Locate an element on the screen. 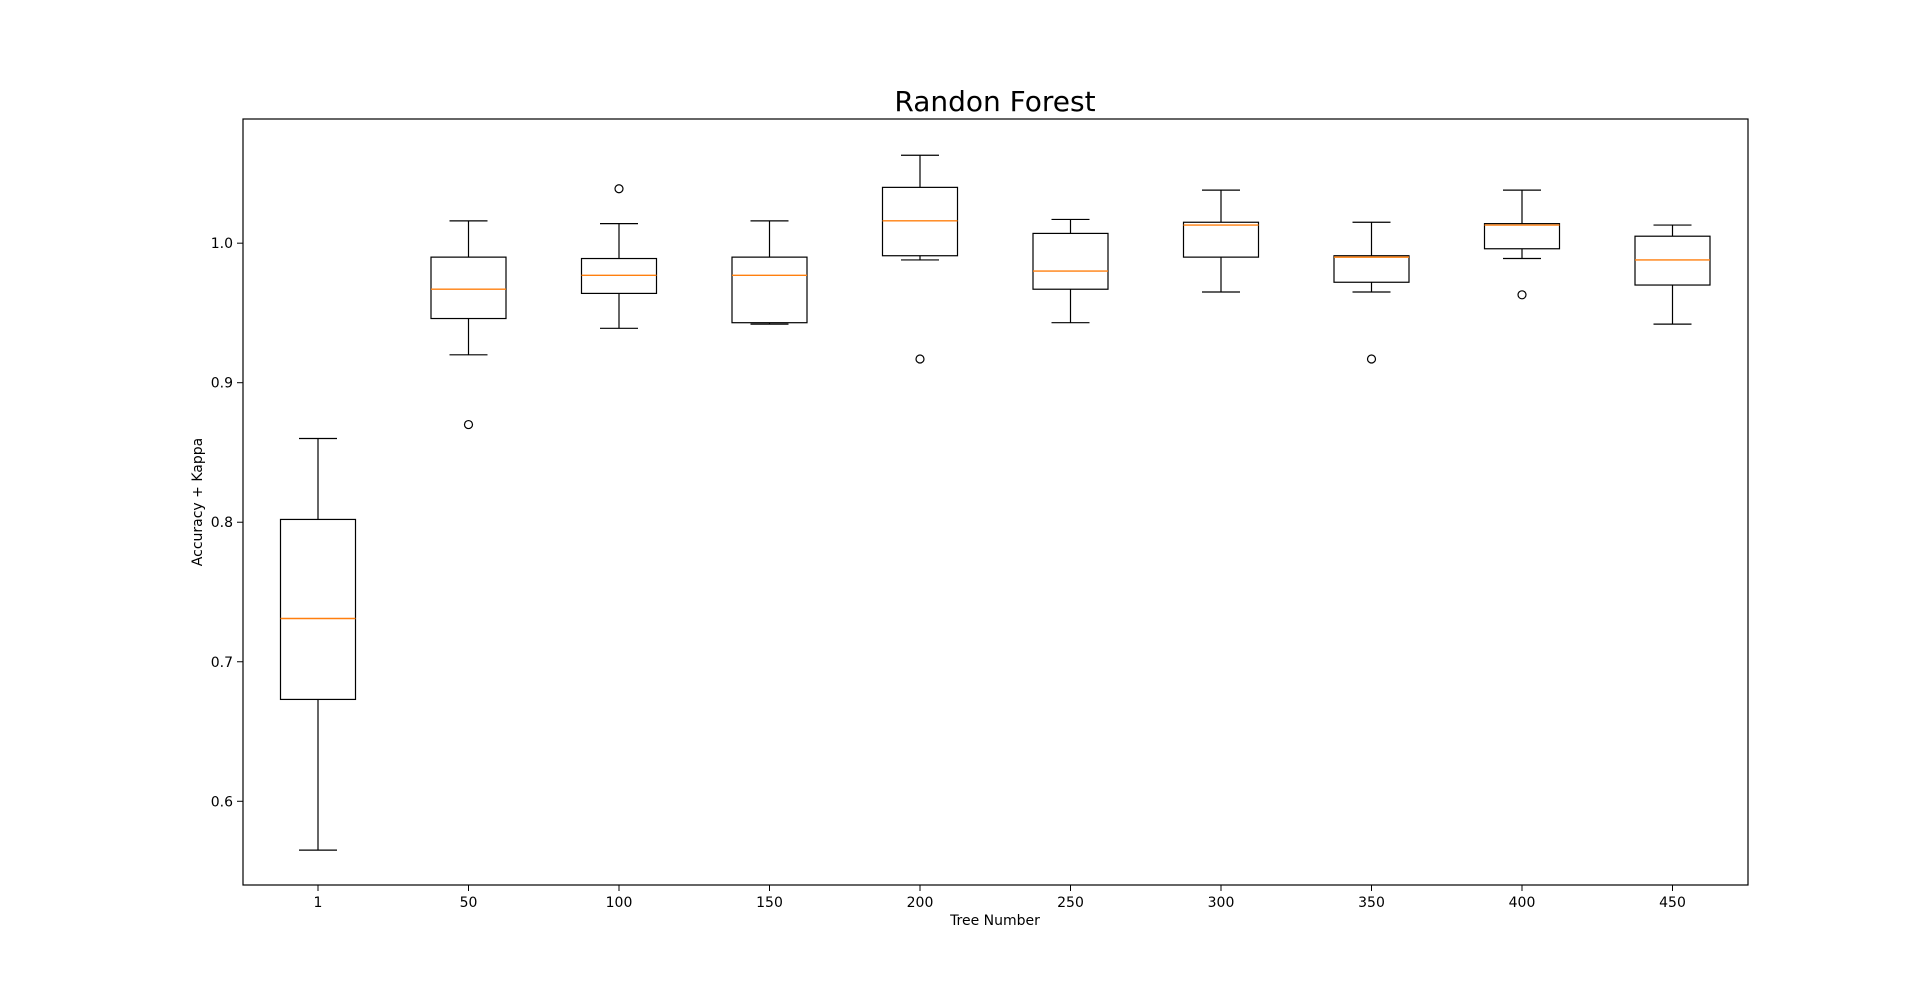 Image resolution: width=1920 pixels, height=983 pixels. y-axis: 0.6 0.7 0.8 0.9 1.0 is located at coordinates (227, 523).